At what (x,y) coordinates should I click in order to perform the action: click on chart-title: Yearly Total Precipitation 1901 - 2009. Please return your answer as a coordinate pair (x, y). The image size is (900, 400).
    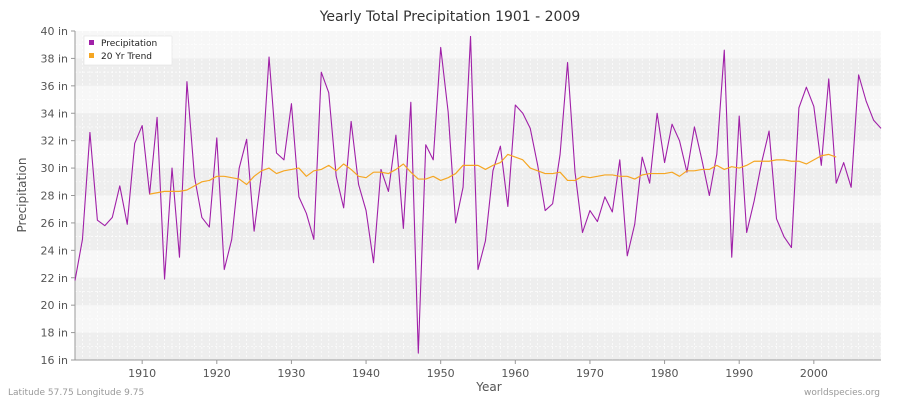
    Looking at the image, I should click on (450, 17).